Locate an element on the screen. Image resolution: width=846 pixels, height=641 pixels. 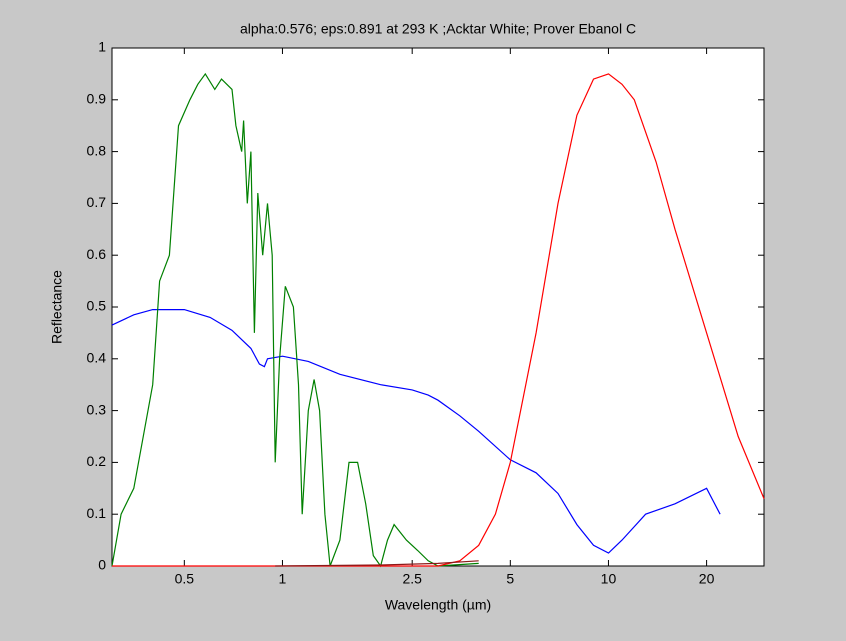
x-tick-label: 10 is located at coordinates (609, 579).